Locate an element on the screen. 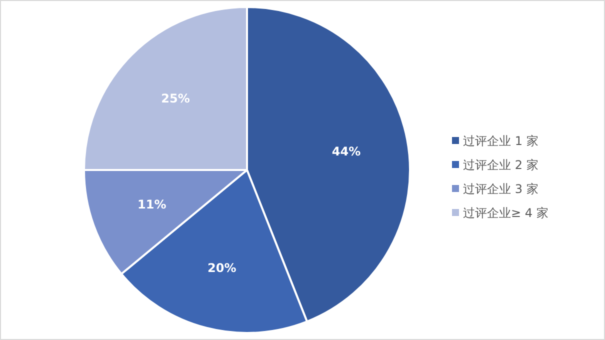 The height and width of the screenshot is (340, 605). data-label: 44% is located at coordinates (346, 151).